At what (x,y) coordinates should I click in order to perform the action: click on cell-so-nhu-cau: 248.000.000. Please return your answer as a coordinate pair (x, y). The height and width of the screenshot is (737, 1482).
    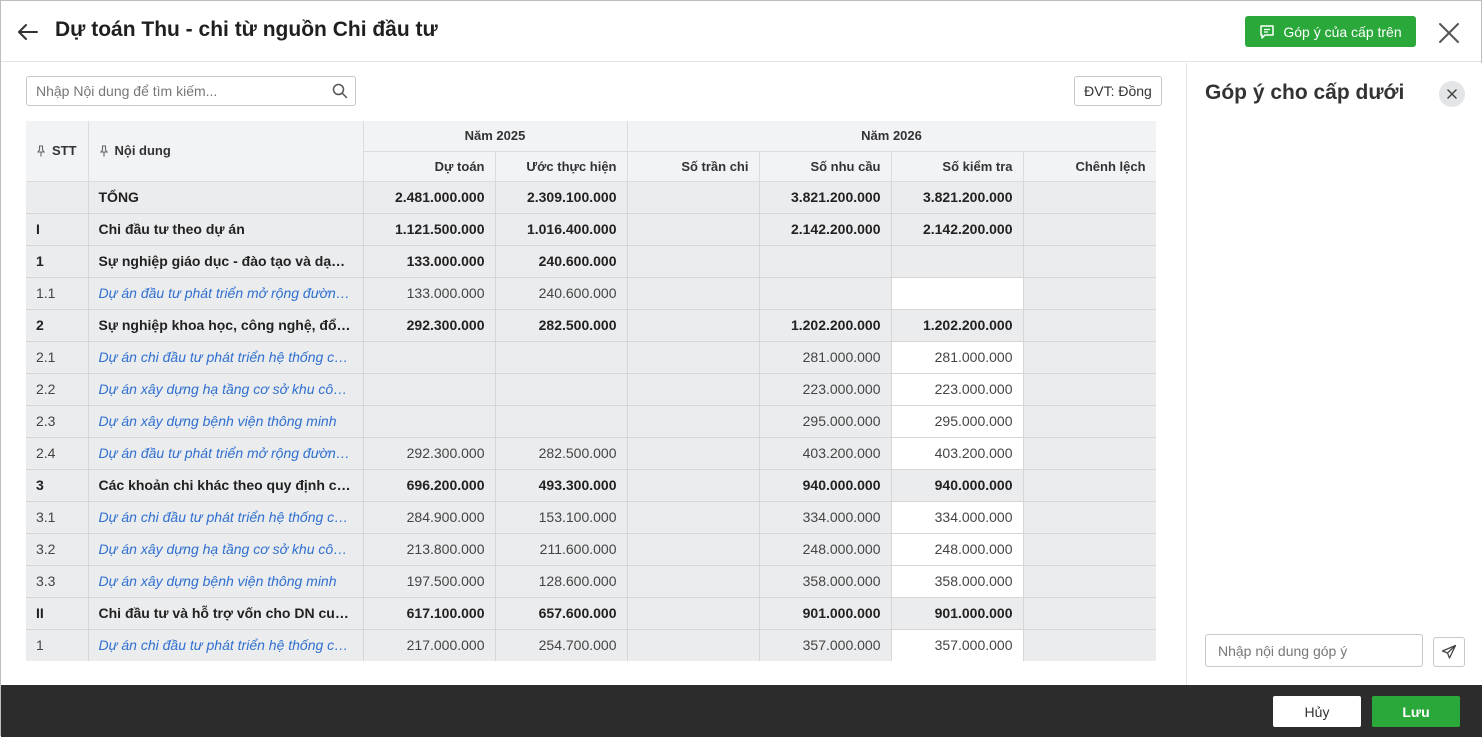
    Looking at the image, I should click on (825, 549).